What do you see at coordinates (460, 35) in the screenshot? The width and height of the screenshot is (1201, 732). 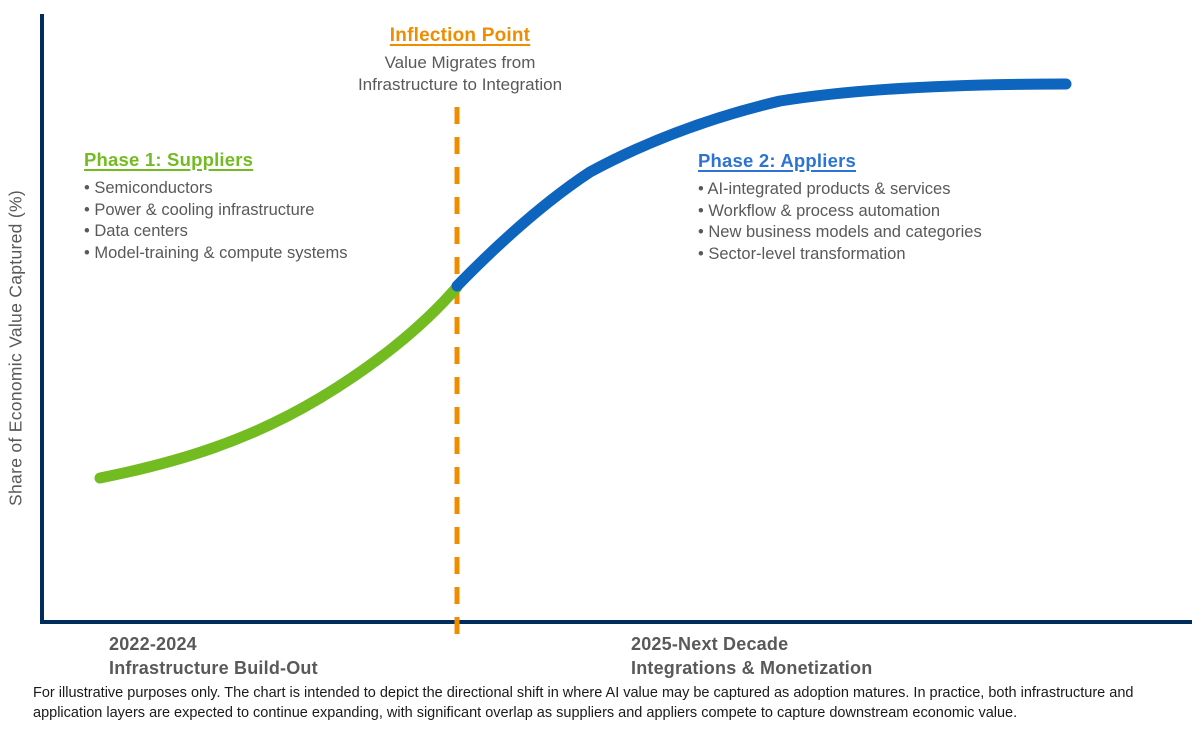 I see `inflection-title: Inflection Point` at bounding box center [460, 35].